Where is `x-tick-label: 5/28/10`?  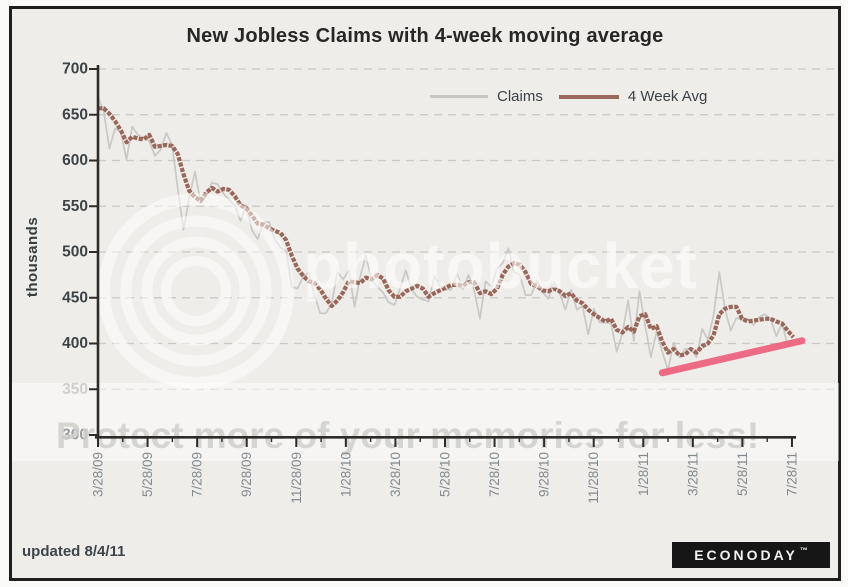 x-tick-label: 5/28/10 is located at coordinates (444, 474).